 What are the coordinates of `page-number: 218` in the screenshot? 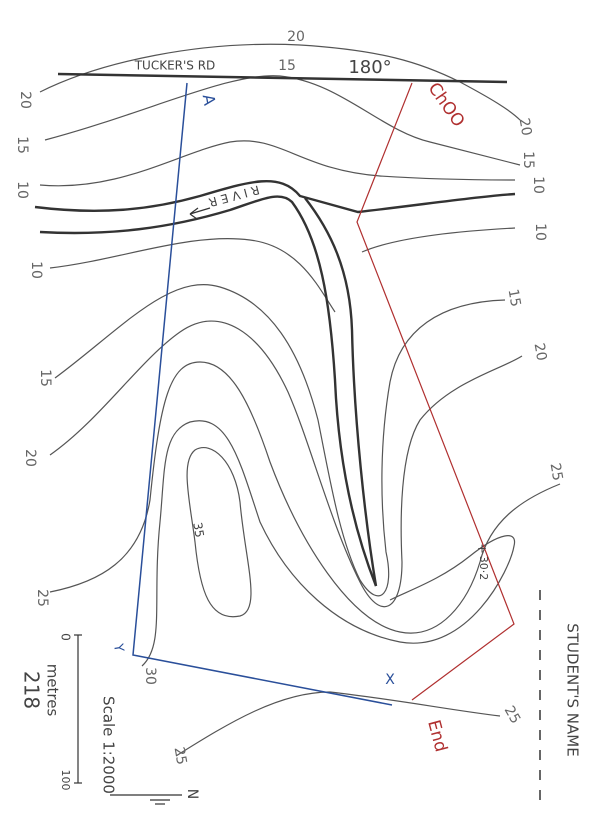 It's located at (32, 690).